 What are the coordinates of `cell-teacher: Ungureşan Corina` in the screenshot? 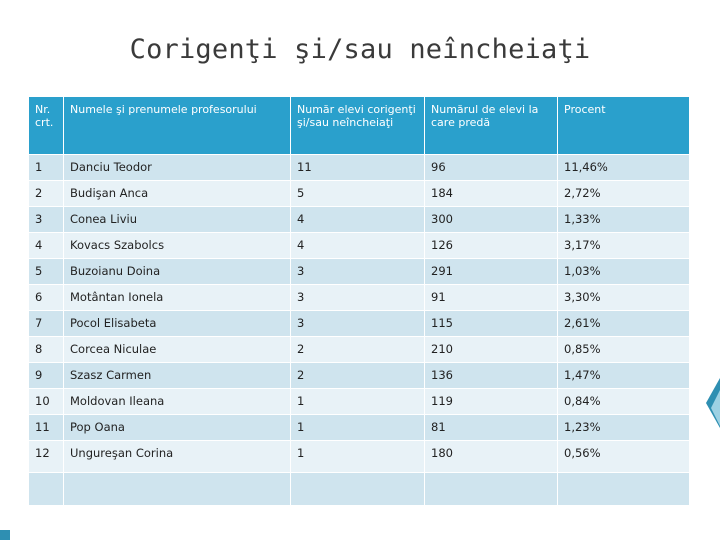 It's located at (177, 456).